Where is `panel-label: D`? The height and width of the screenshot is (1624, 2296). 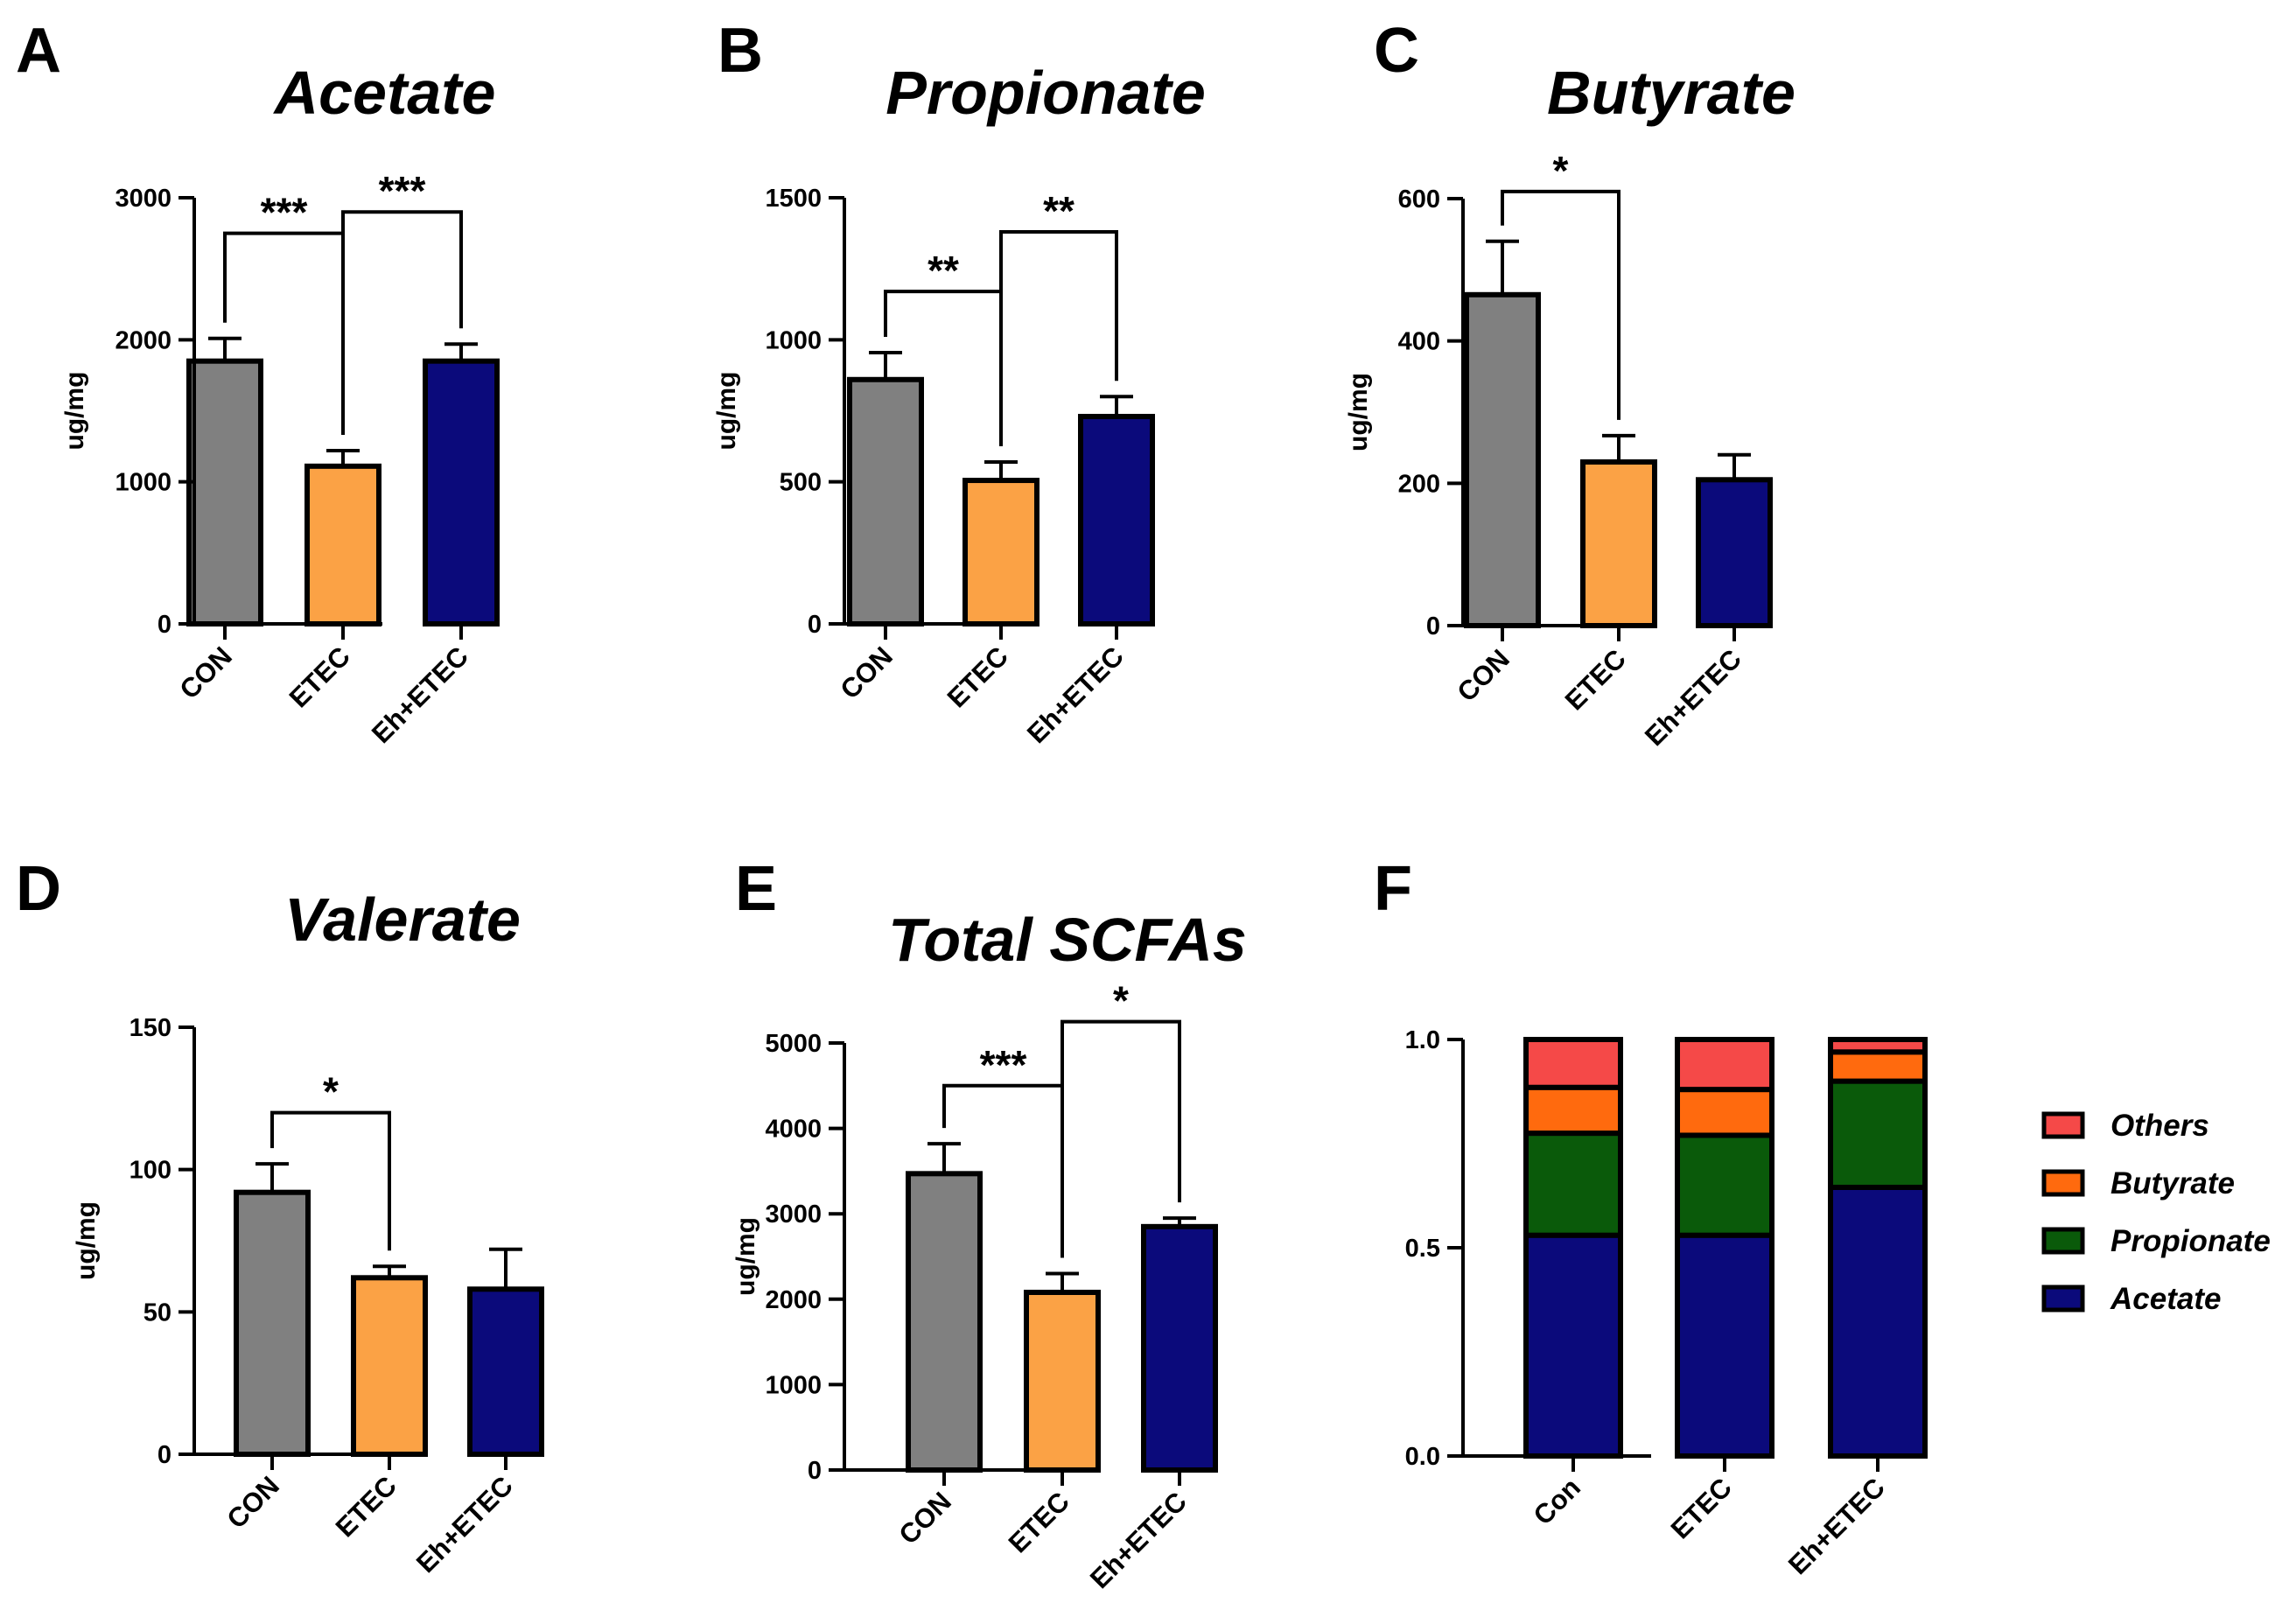
panel-label: D is located at coordinates (38, 889).